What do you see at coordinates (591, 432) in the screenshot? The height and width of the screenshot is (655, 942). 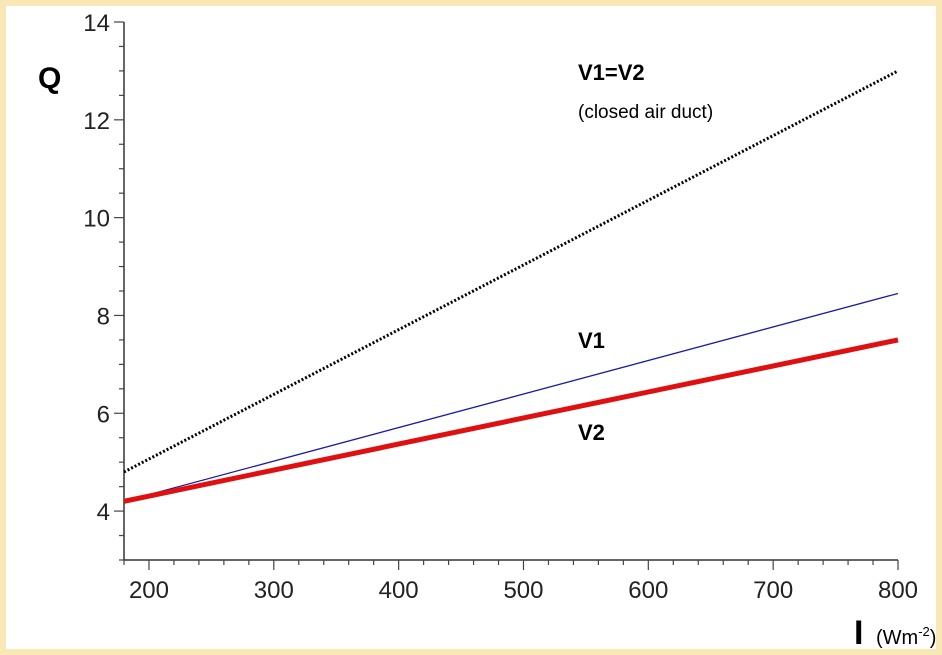 I see `annotation-v2: V2` at bounding box center [591, 432].